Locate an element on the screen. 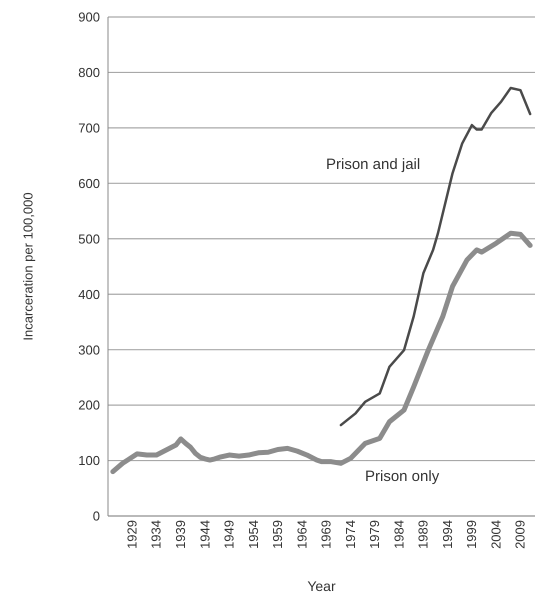 The image size is (535, 597). y-tick-label: 400 is located at coordinates (89, 294).